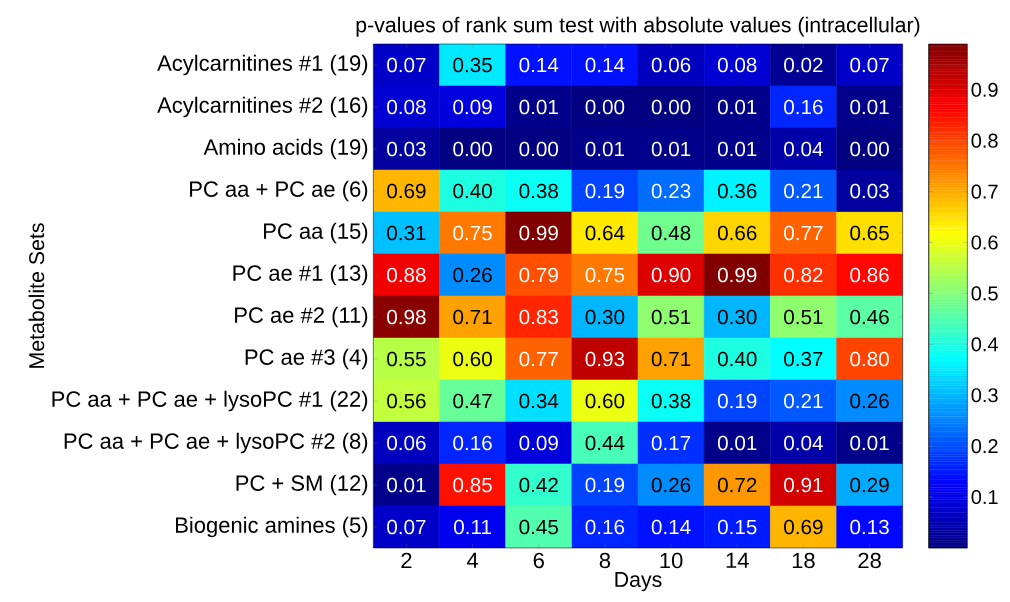 This screenshot has height=602, width=1010. I want to click on y-tick-label: Amino acids (19), so click(285, 149).